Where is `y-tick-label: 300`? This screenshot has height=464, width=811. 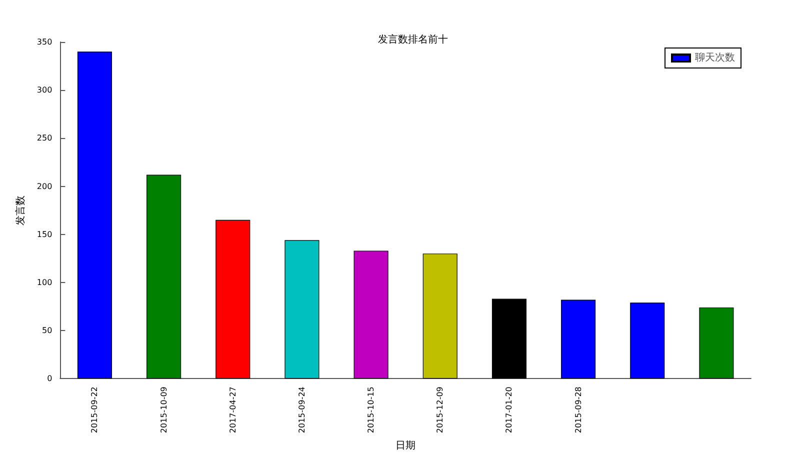
y-tick-label: 300 is located at coordinates (44, 90).